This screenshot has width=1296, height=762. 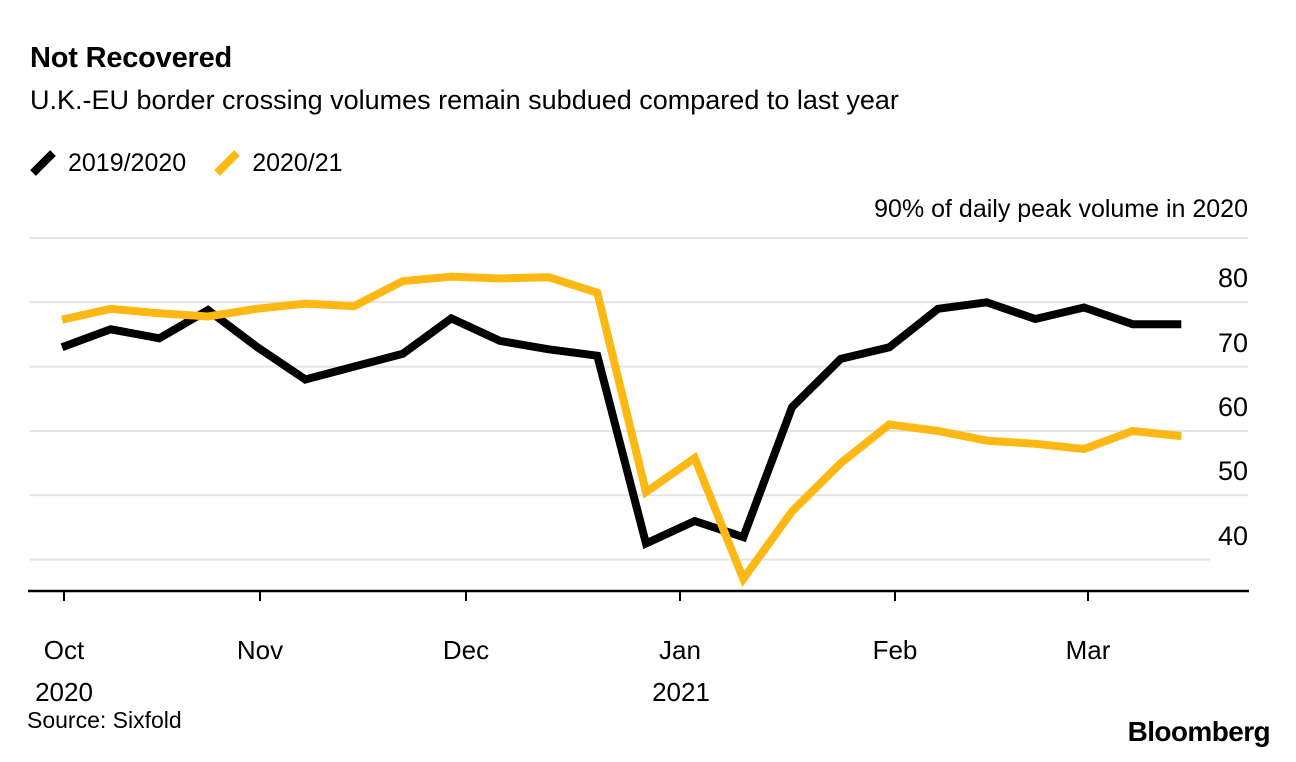 I want to click on x-tick-label-oct: Oct, so click(x=64, y=650).